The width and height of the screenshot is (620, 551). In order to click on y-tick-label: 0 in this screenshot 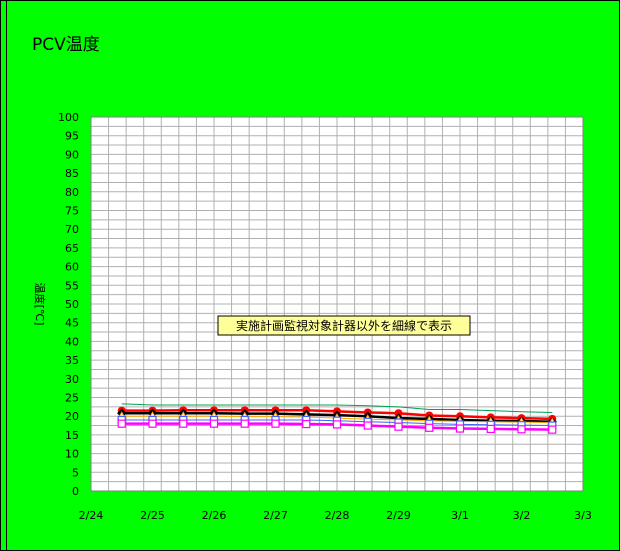, I will do `click(75, 491)`.